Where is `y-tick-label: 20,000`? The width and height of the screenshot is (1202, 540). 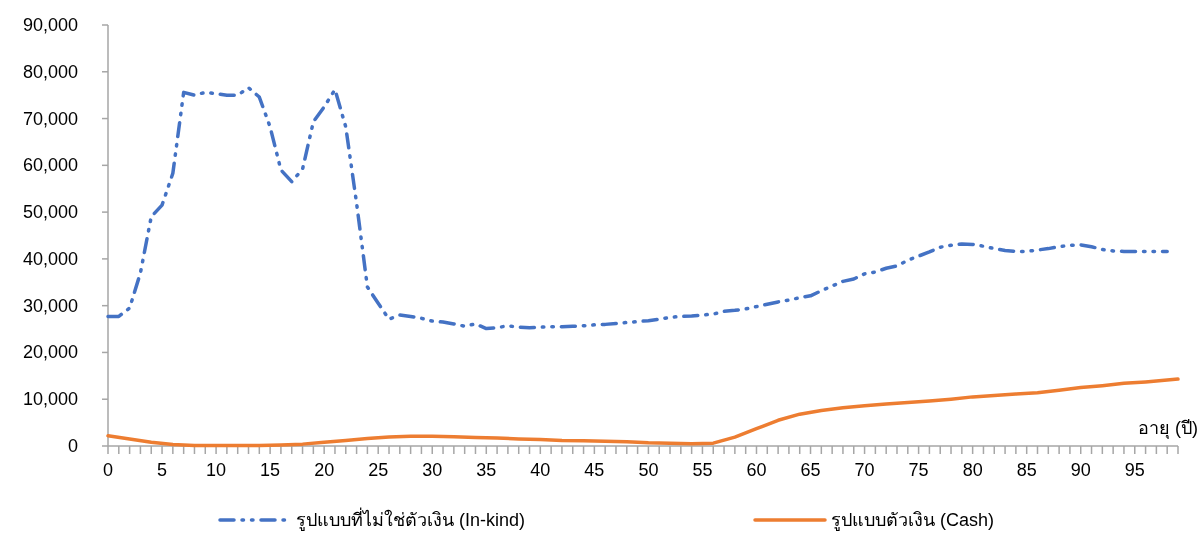 y-tick-label: 20,000 is located at coordinates (50, 352).